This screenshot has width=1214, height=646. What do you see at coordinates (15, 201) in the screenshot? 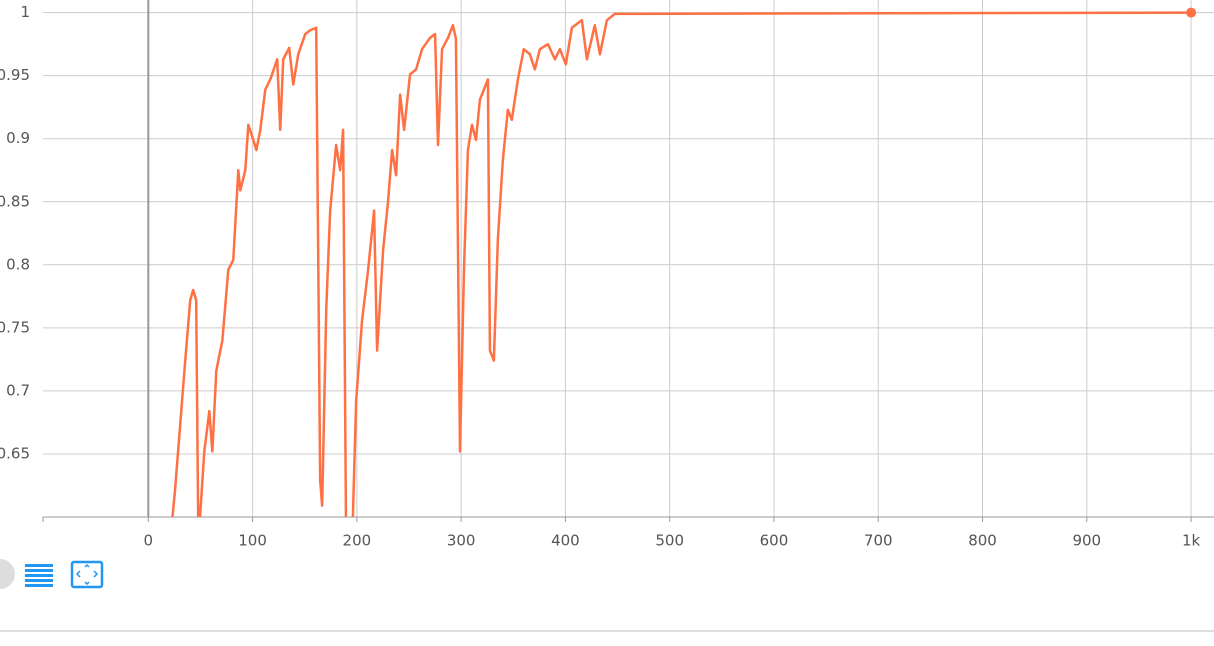
I see `y-tick-label: 0.85` at bounding box center [15, 201].